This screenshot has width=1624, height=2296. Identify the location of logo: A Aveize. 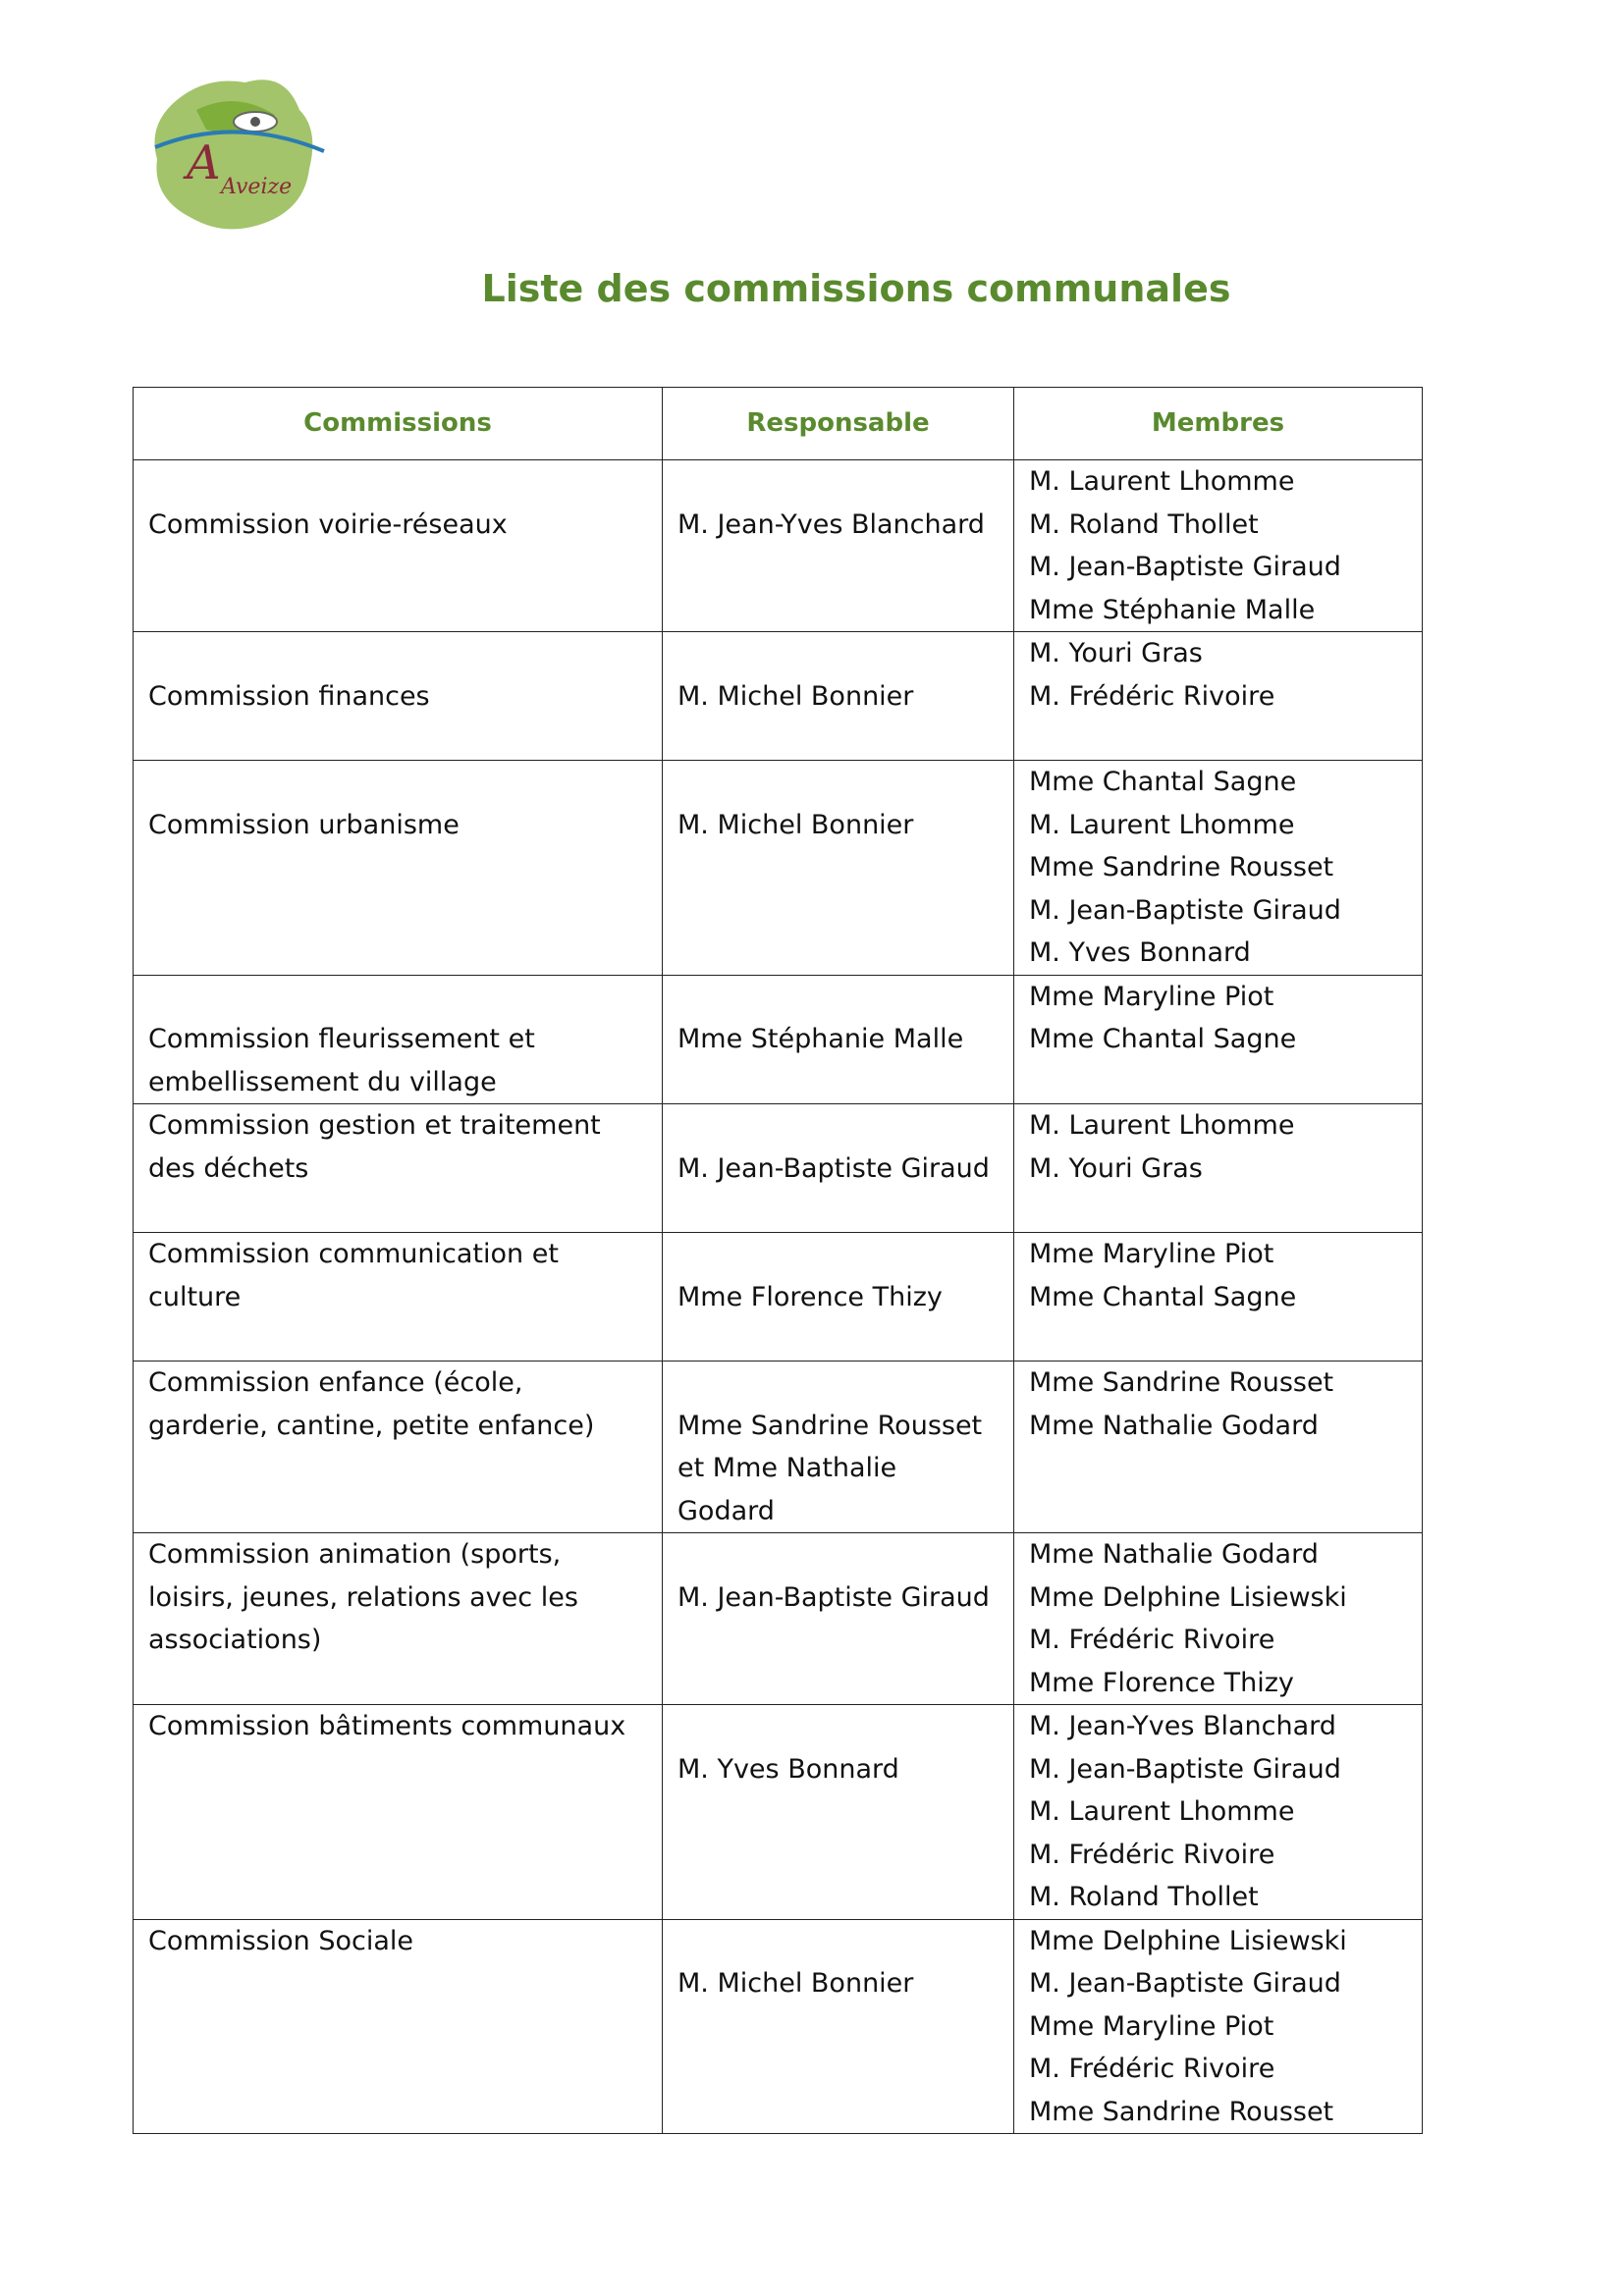
(239, 155).